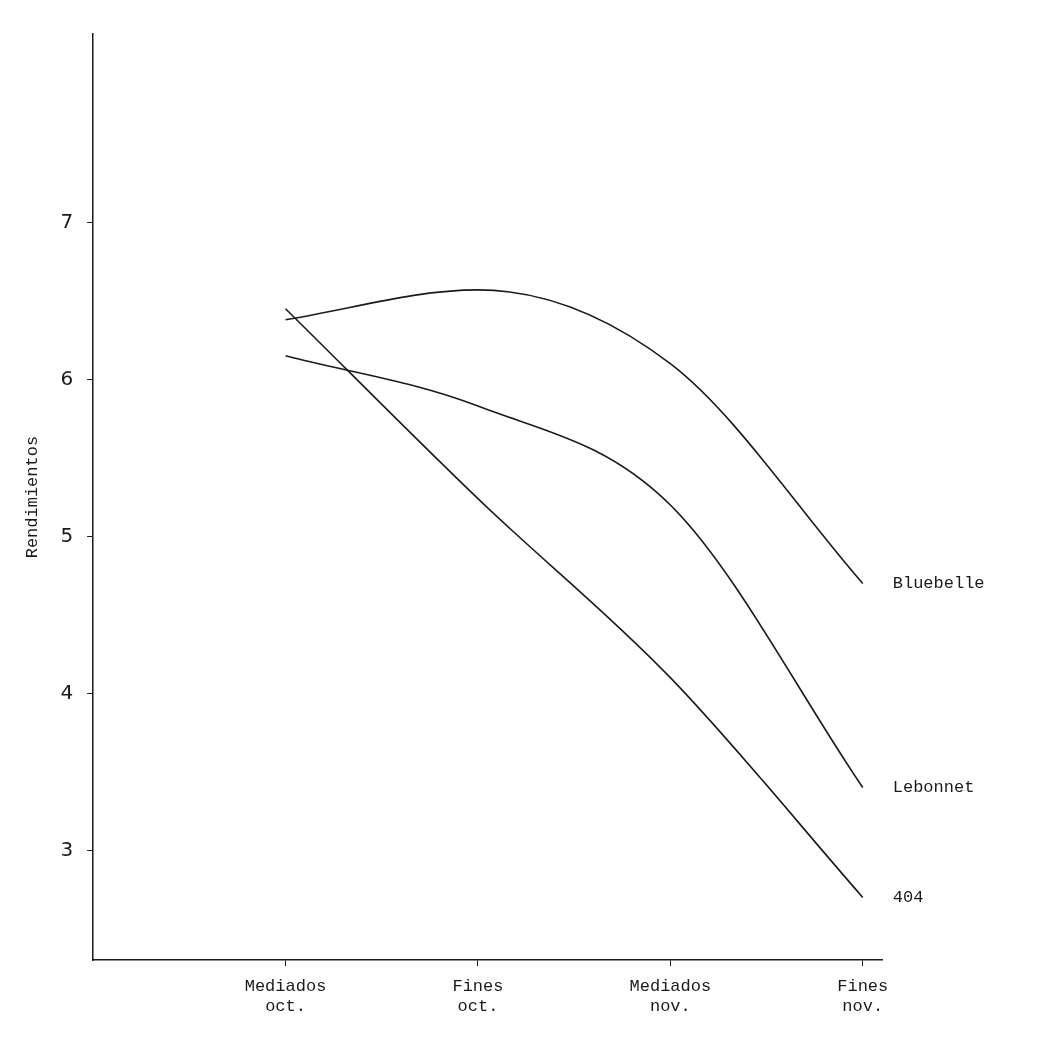 This screenshot has height=1045, width=1040. What do you see at coordinates (67, 848) in the screenshot?
I see `y-tick-label: 3` at bounding box center [67, 848].